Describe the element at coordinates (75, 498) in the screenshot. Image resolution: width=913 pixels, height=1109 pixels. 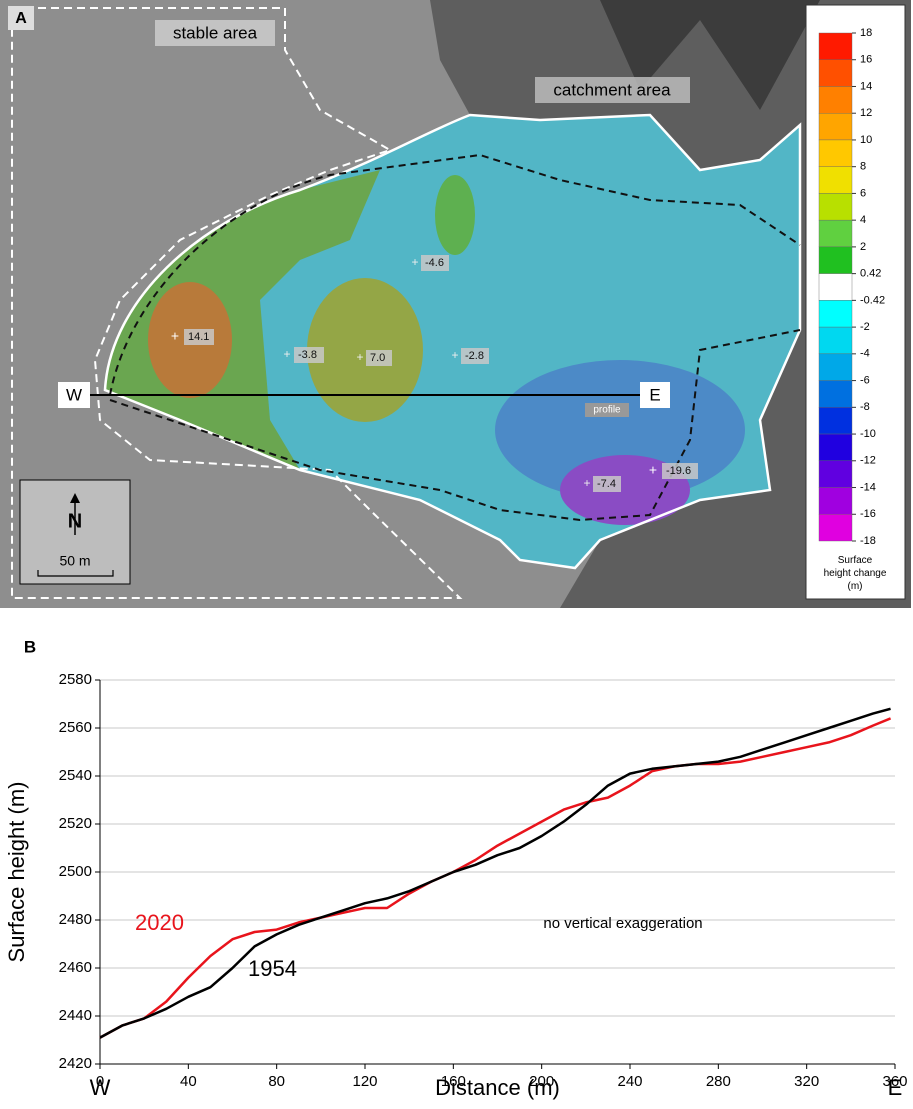
I see `north-arrow` at that location.